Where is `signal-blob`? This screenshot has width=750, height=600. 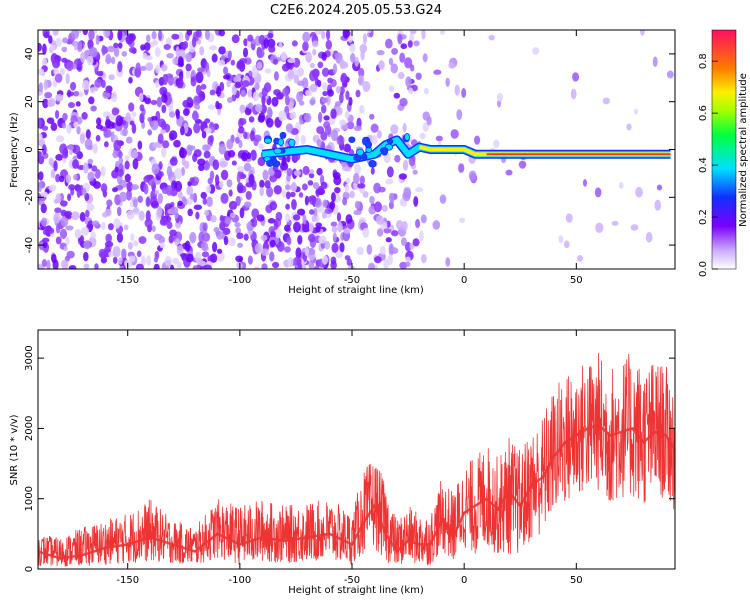
signal-blob is located at coordinates (384, 151).